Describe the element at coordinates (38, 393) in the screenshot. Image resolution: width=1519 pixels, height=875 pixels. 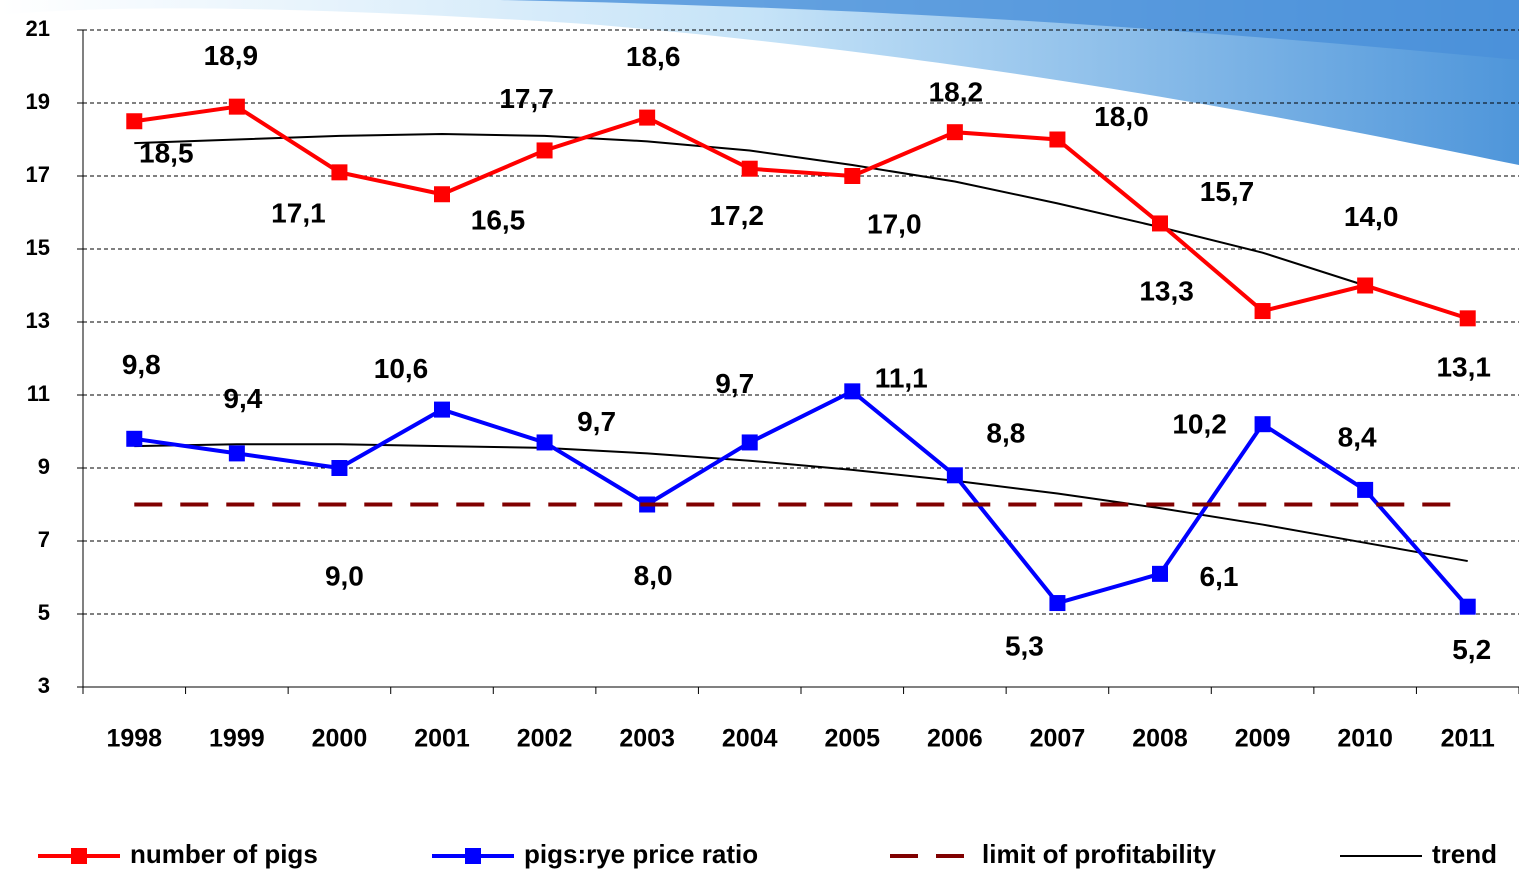
I see `y-tick-label: 11` at that location.